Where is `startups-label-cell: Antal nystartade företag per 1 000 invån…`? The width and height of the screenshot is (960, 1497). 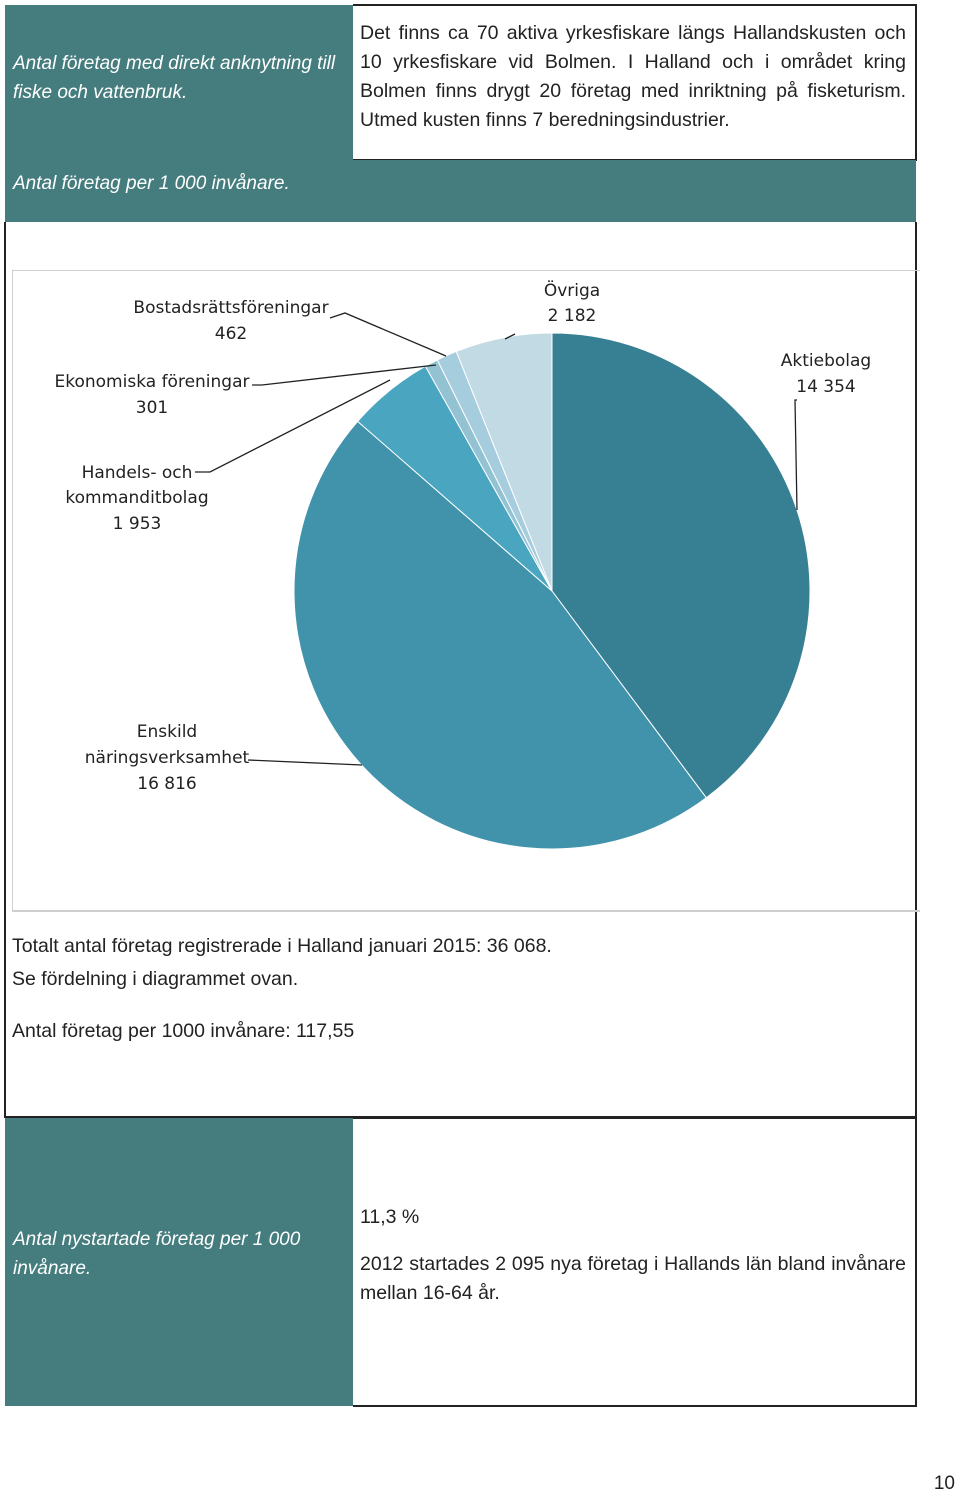
startups-label-cell: Antal nystartade företag per 1 000 invån… is located at coordinates (179, 1262).